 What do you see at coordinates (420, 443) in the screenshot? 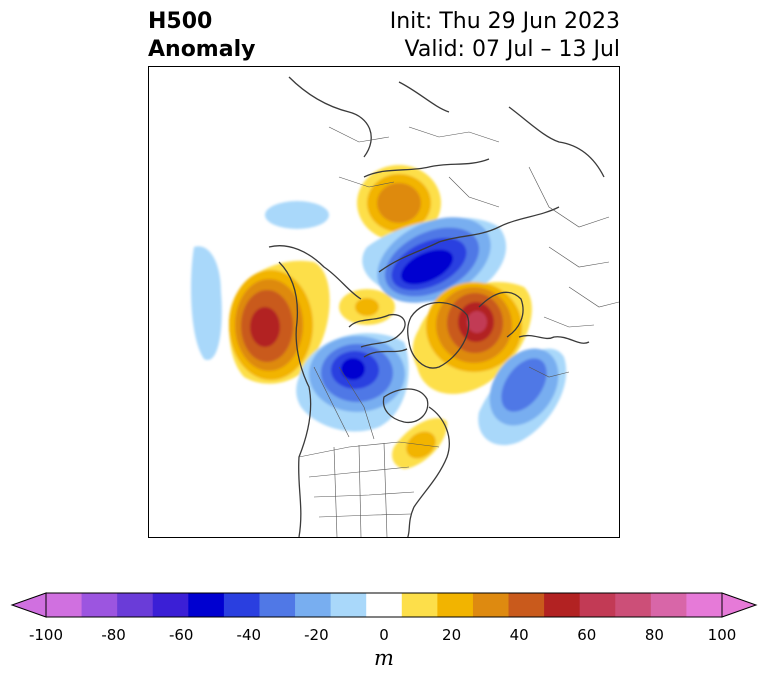
I see `pos-east-us` at bounding box center [420, 443].